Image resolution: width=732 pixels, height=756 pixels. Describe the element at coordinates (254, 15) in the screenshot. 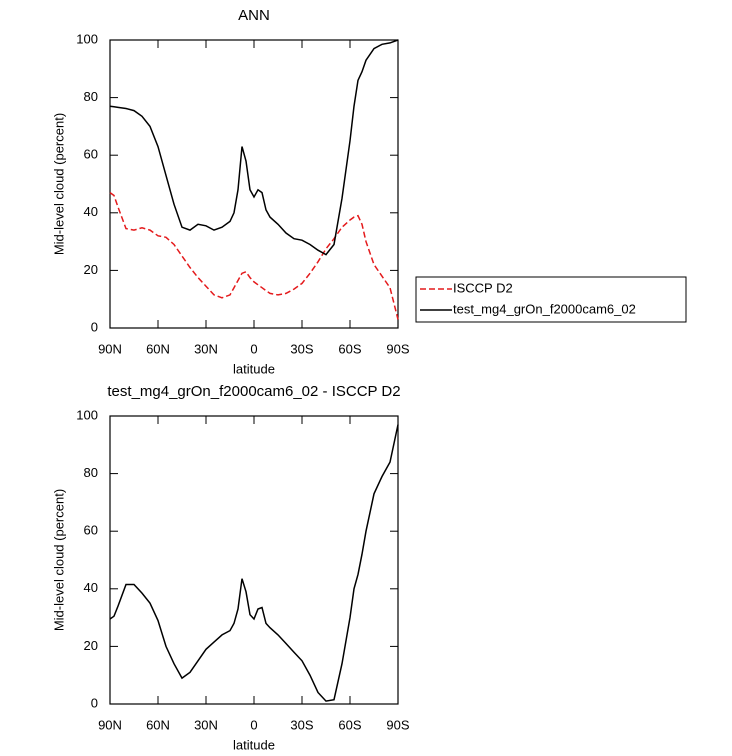

I see `chart-title: ANN` at that location.